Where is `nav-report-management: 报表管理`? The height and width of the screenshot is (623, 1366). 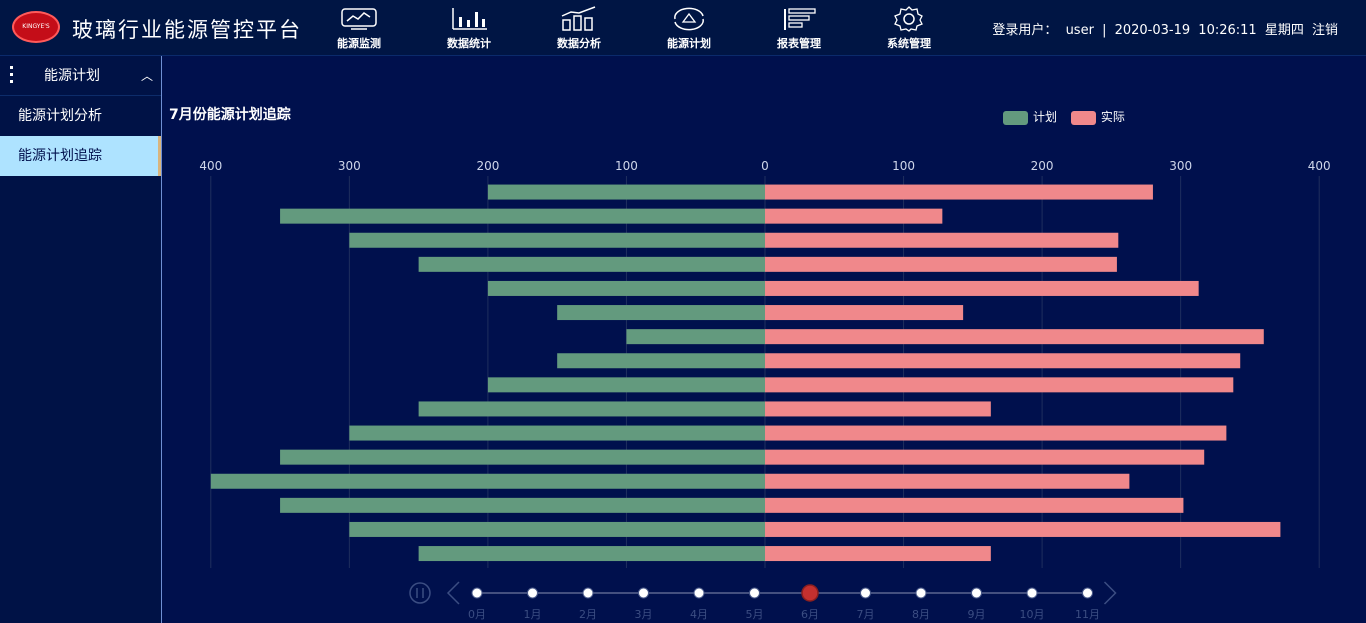 nav-report-management: 报表管理 is located at coordinates (799, 29).